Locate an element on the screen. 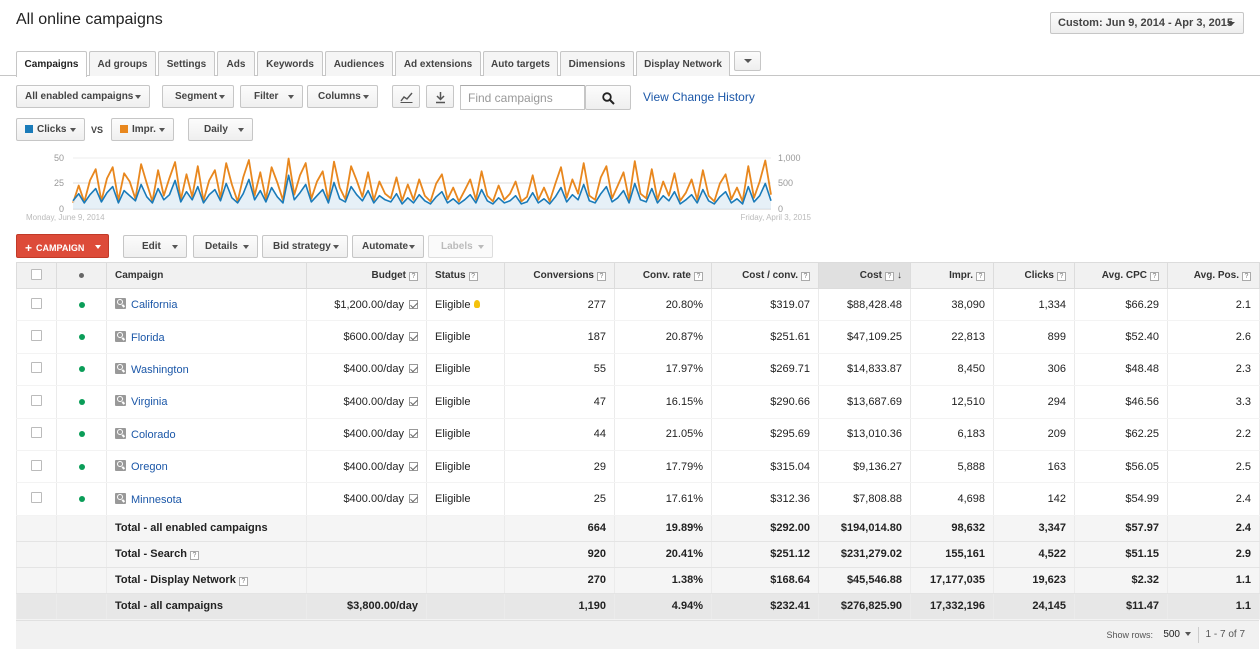  bid-strategy-dropdown: Bid strategy is located at coordinates (305, 246).